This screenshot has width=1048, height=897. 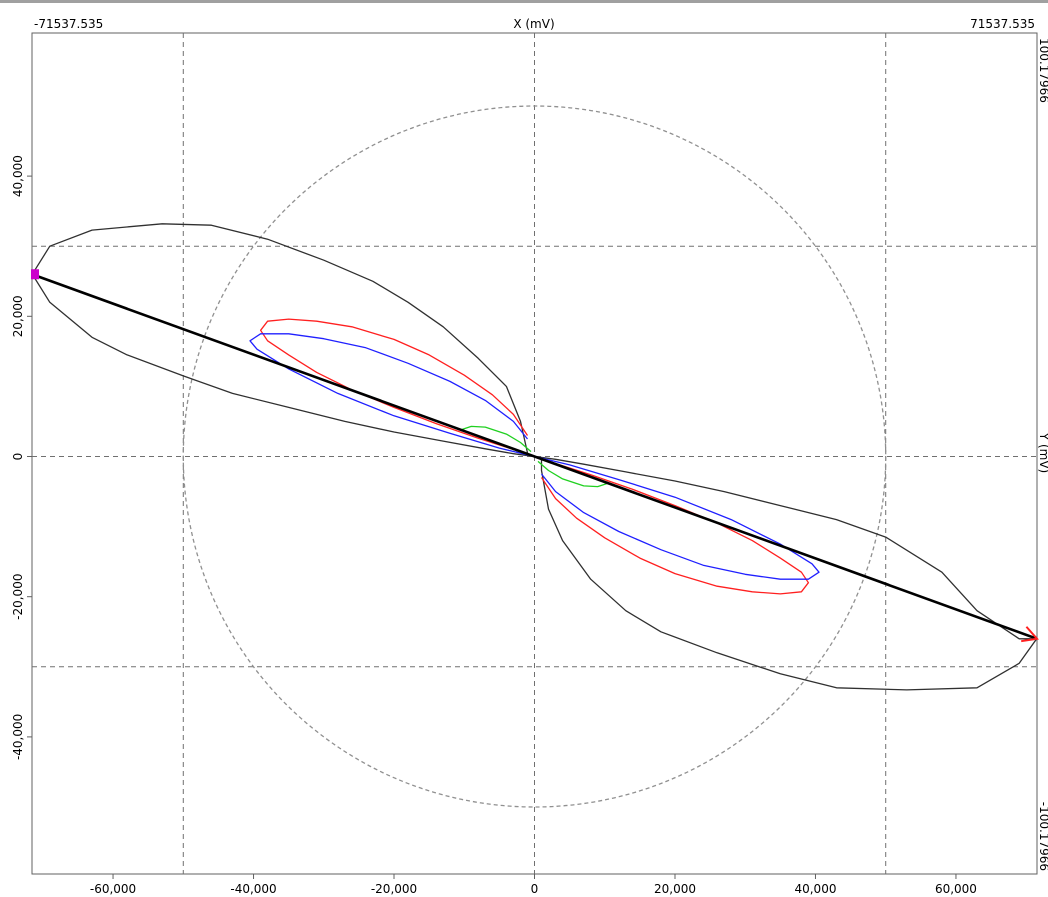 I want to click on x-tick-label: -20,000, so click(x=394, y=889).